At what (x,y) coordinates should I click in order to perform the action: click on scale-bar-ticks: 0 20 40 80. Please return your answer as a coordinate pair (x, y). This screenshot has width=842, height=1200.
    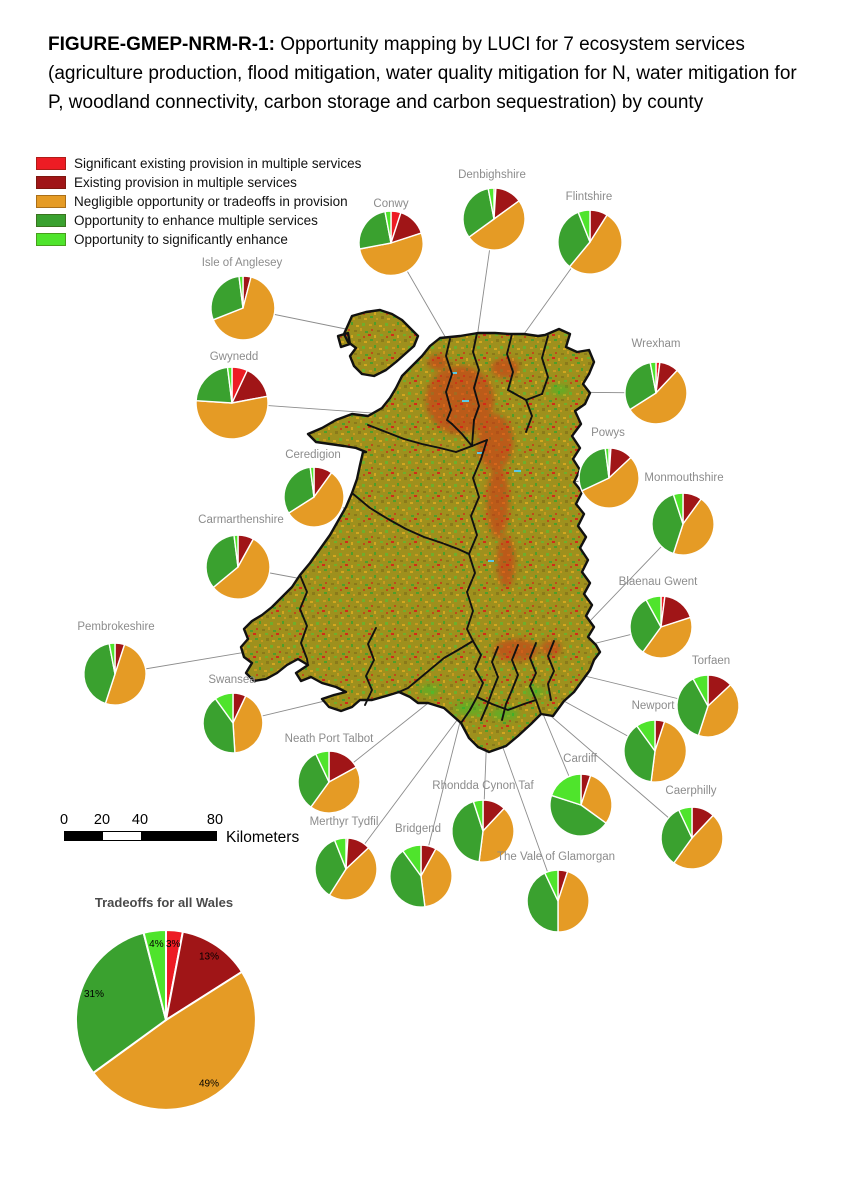
    Looking at the image, I should click on (222, 820).